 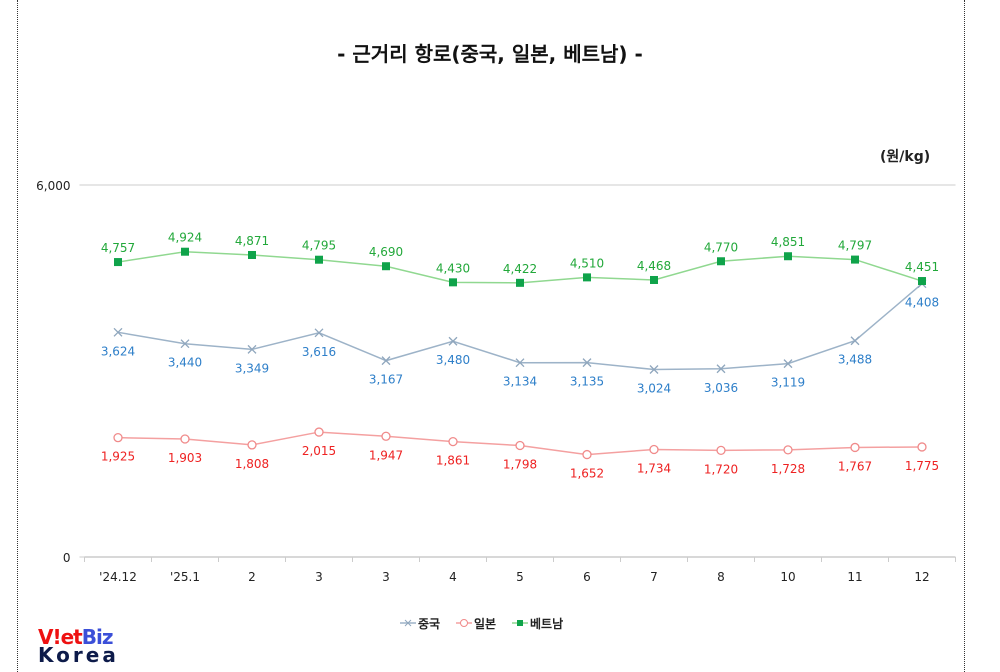 I want to click on data-label: 4,795, so click(x=319, y=246).